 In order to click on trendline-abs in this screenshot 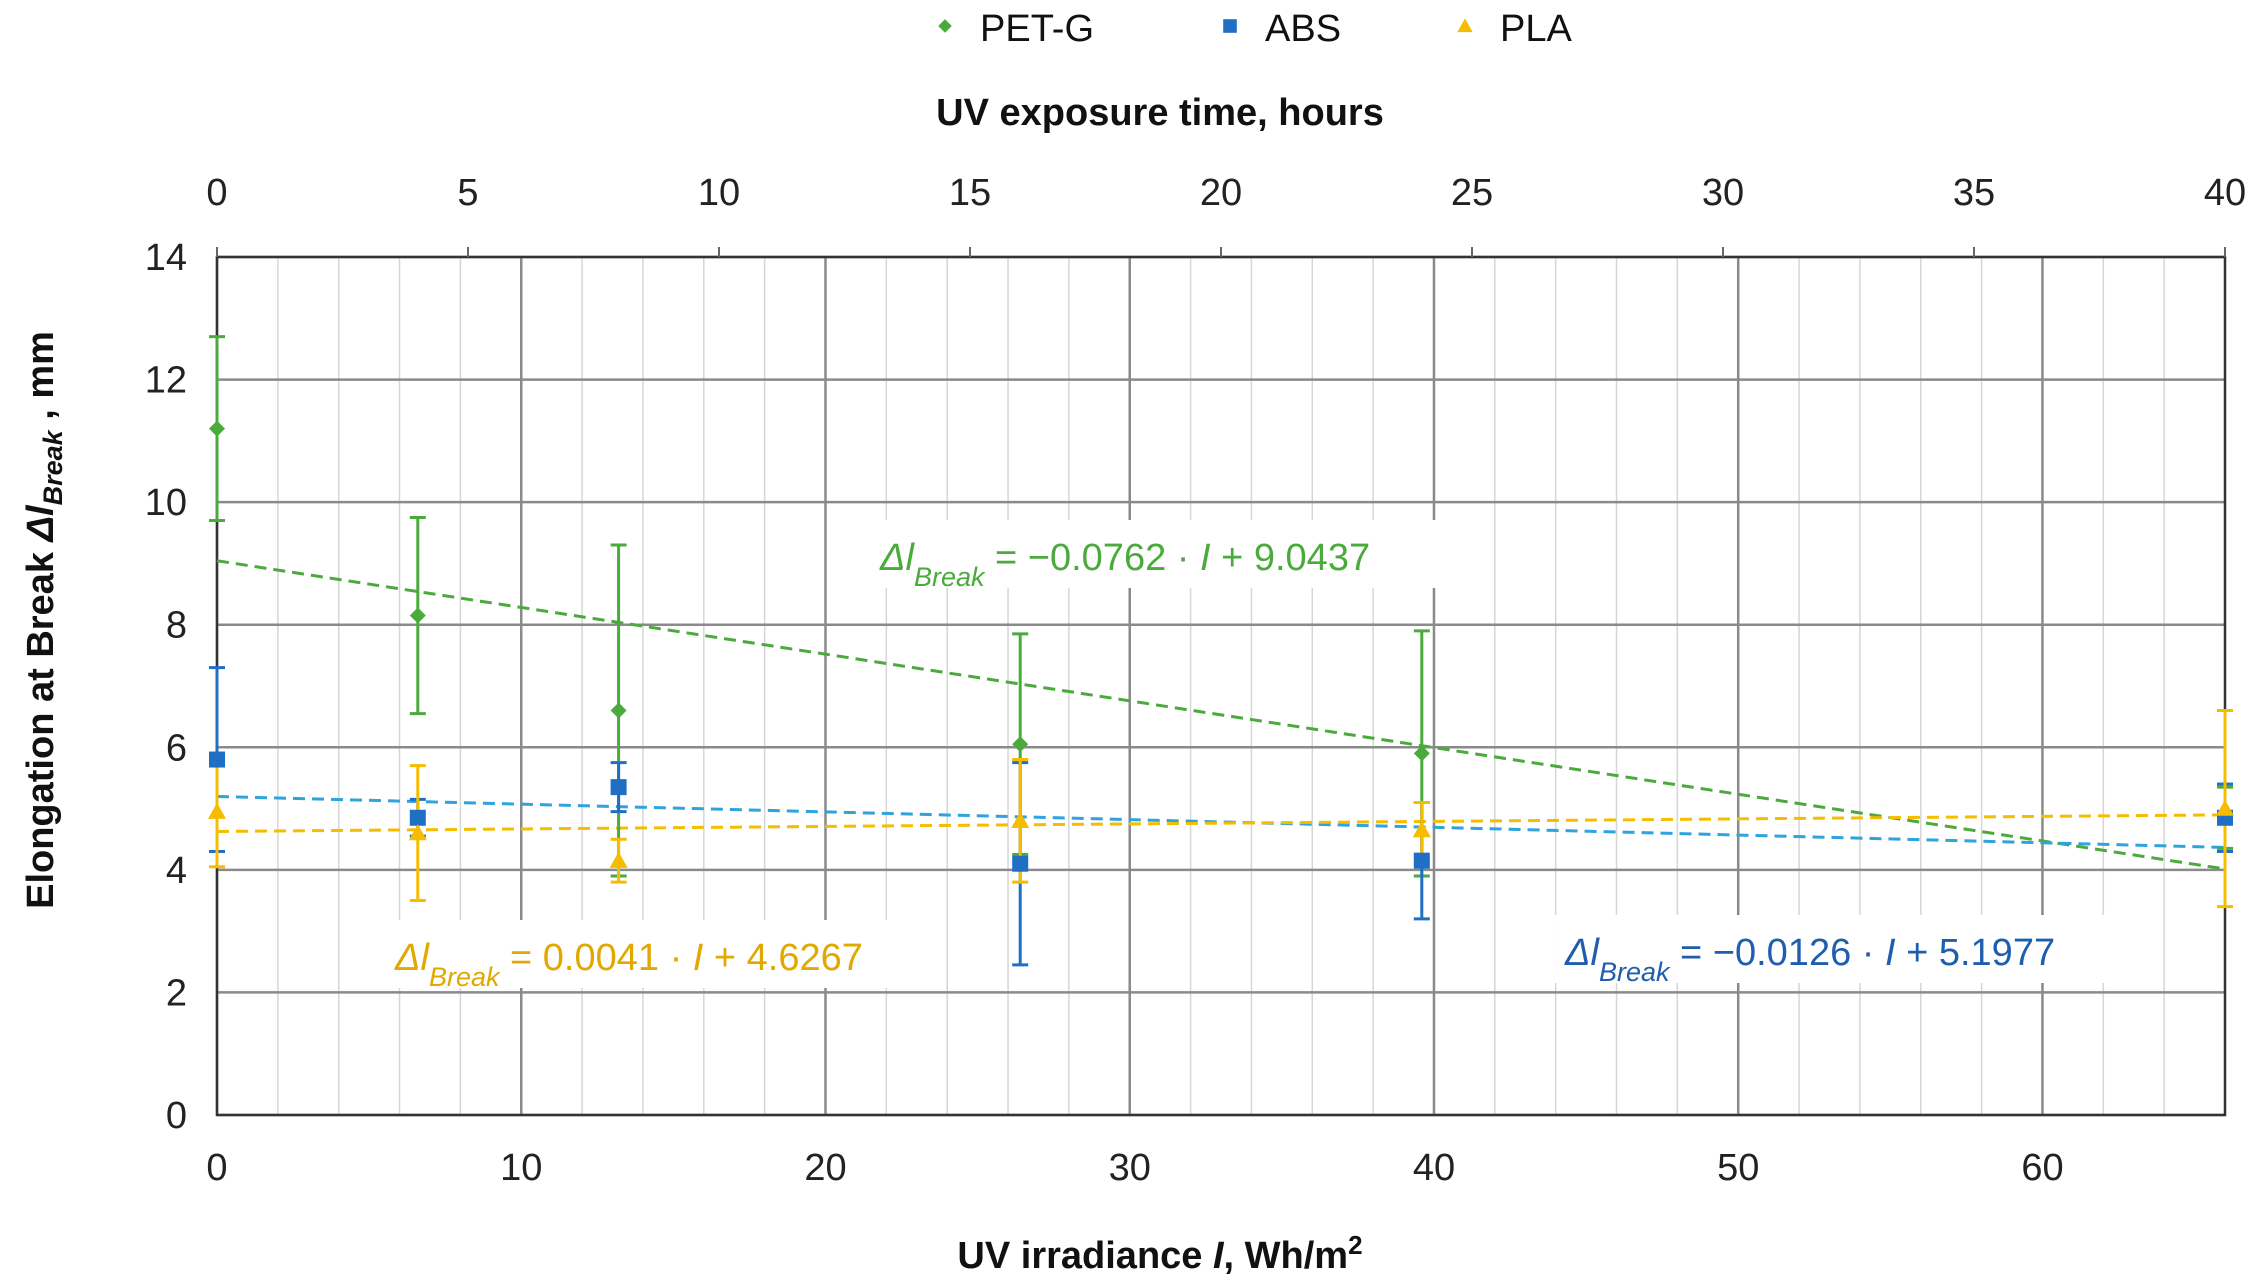, I will do `click(1221, 821)`.